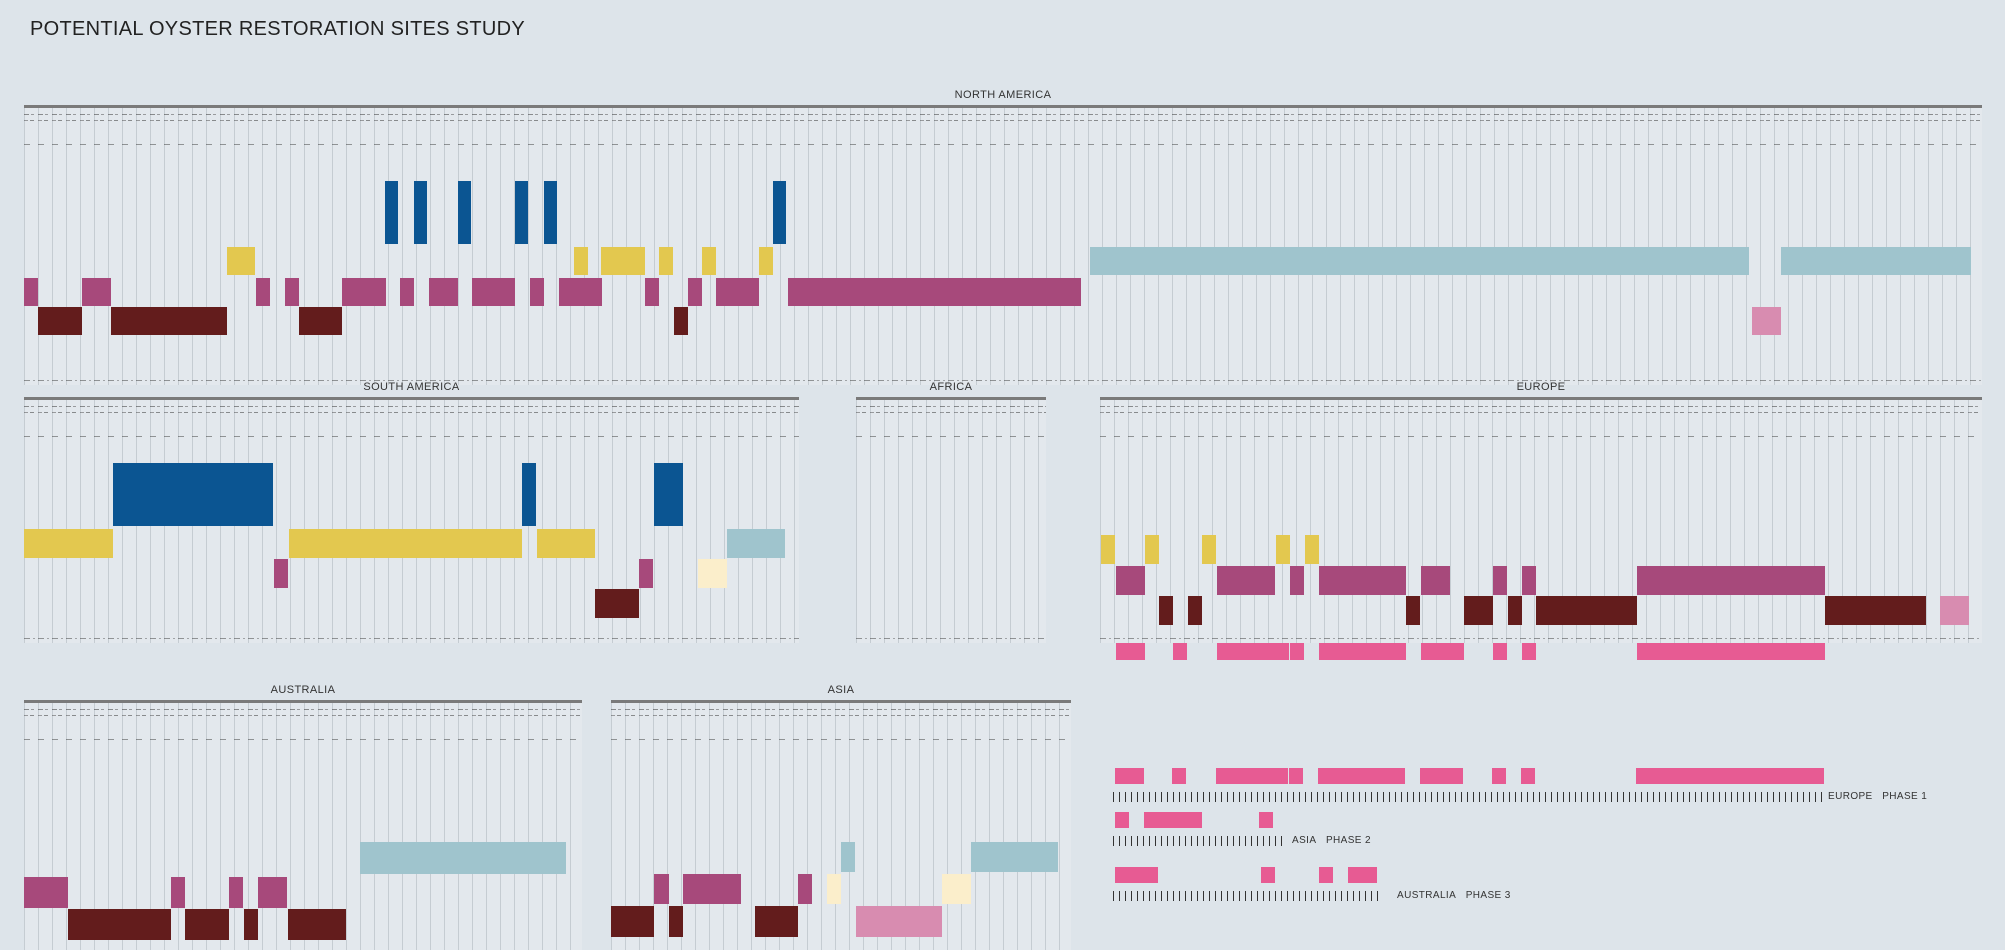 This screenshot has width=2005, height=950. I want to click on phase-3-row: AUSTRALIA PHASE 3, so click(1363, 884).